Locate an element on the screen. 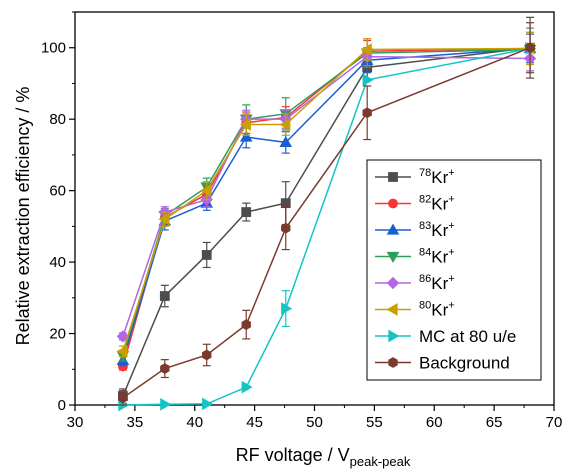 This screenshot has height=474, width=567. legend-item-1: 82Kr+ is located at coordinates (415, 204).